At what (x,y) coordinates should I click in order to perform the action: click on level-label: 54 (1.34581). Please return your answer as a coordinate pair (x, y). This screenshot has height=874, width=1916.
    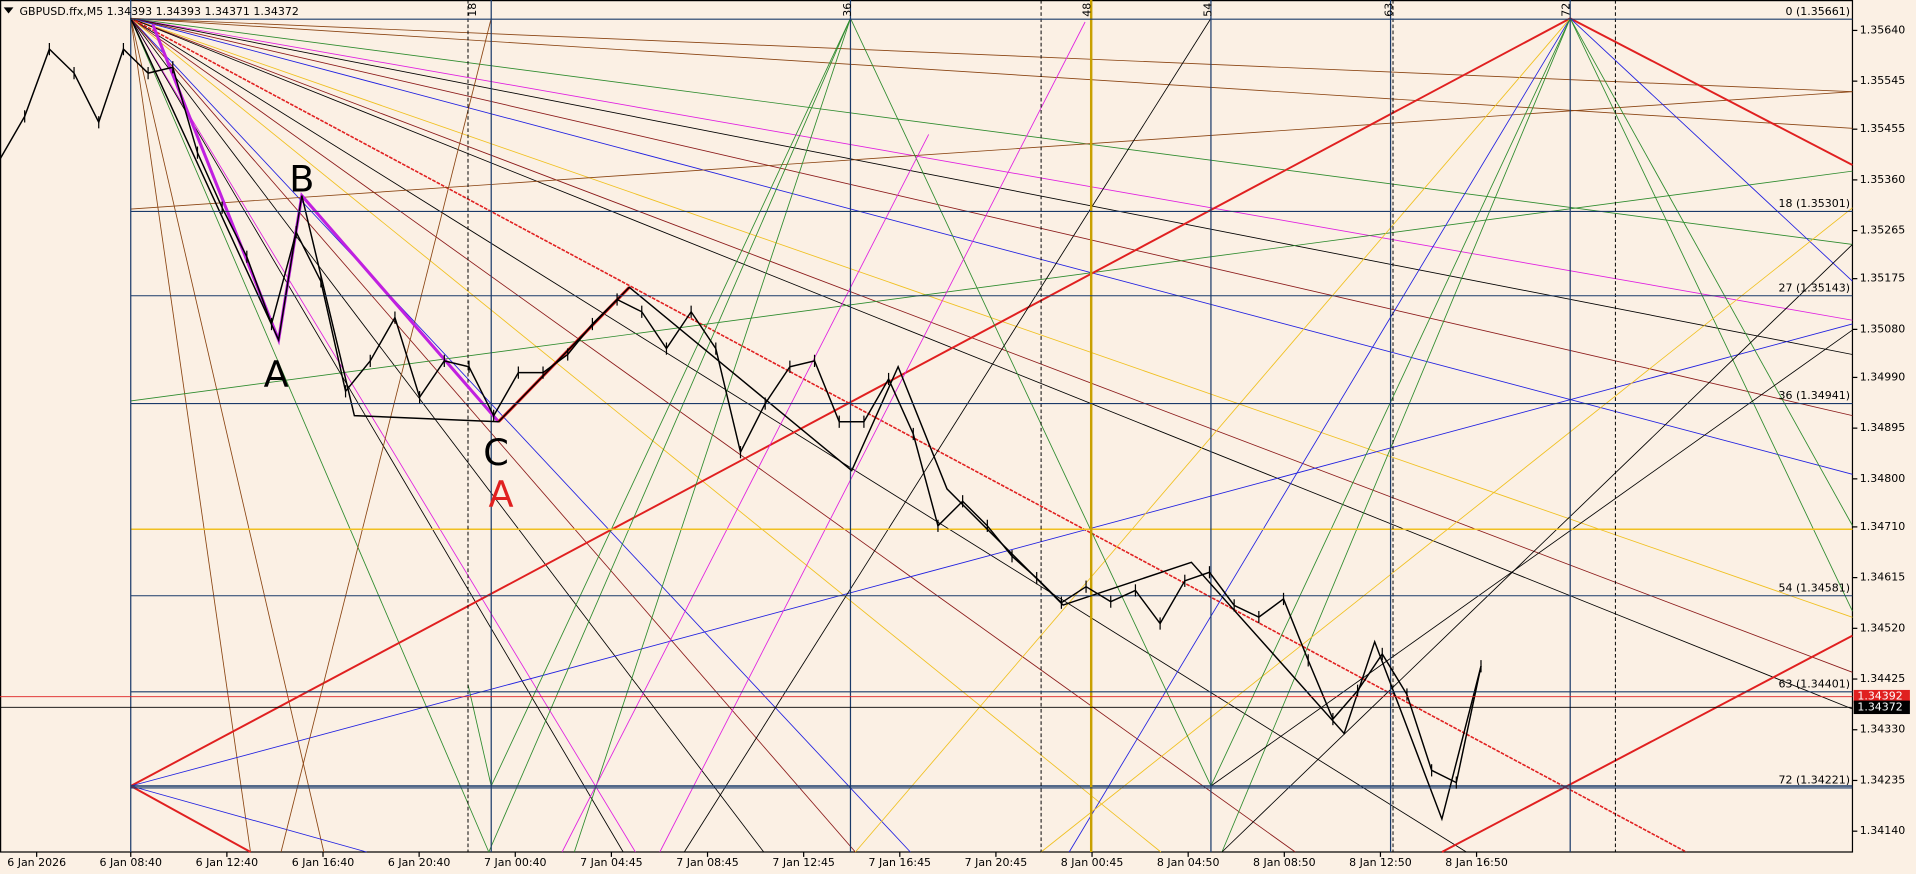
    Looking at the image, I should click on (1814, 587).